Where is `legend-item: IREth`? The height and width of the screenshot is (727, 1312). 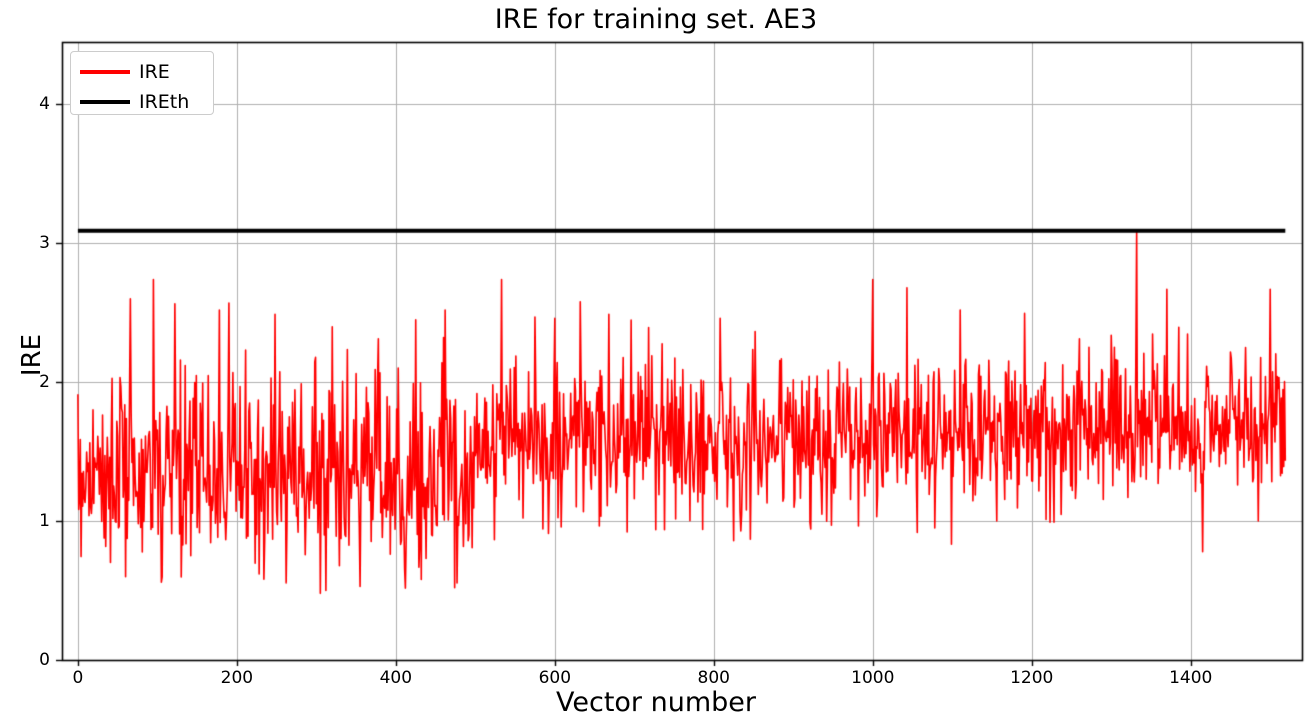 legend-item: IREth is located at coordinates (143, 102).